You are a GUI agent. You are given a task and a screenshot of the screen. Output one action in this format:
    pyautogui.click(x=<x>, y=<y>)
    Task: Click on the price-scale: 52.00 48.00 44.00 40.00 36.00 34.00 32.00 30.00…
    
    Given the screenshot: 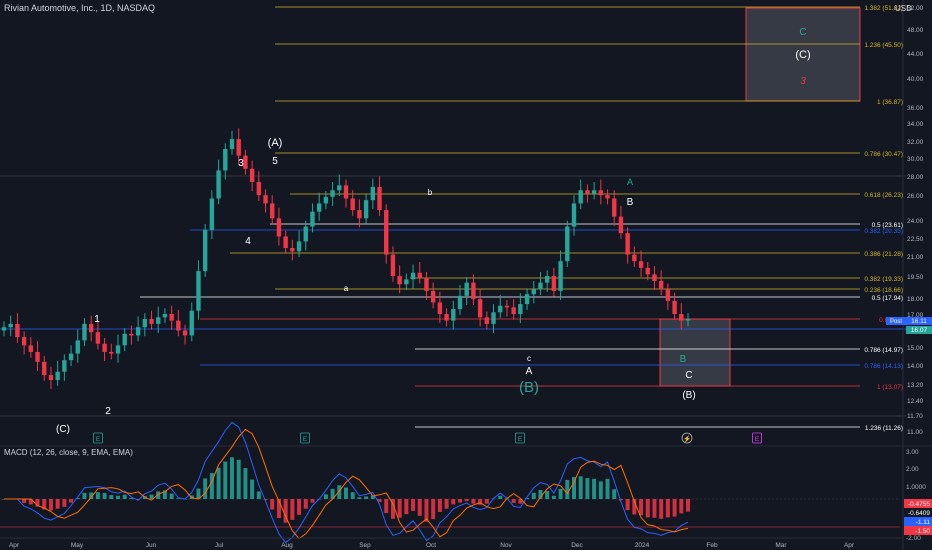 What is the action you would take?
    pyautogui.click(x=909, y=275)
    